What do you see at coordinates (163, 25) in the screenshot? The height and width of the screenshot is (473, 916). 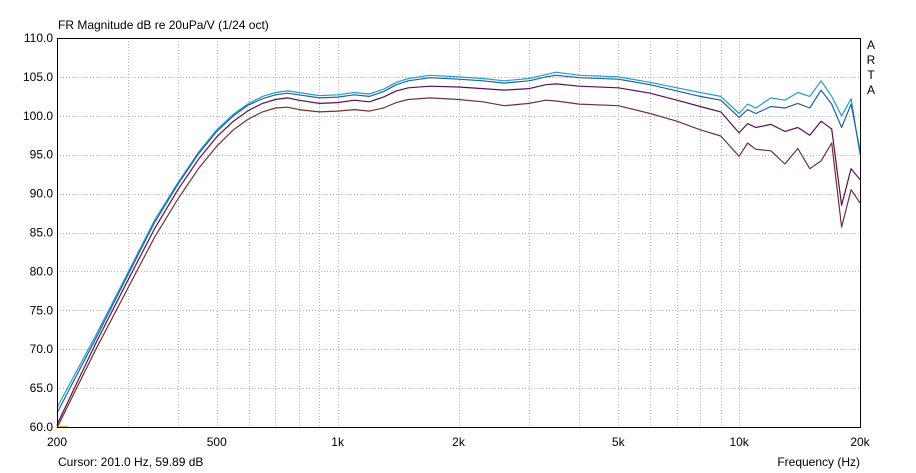 I see `chart-title: FR Magnitude dB re 20uPa/V (1/24 oct)` at bounding box center [163, 25].